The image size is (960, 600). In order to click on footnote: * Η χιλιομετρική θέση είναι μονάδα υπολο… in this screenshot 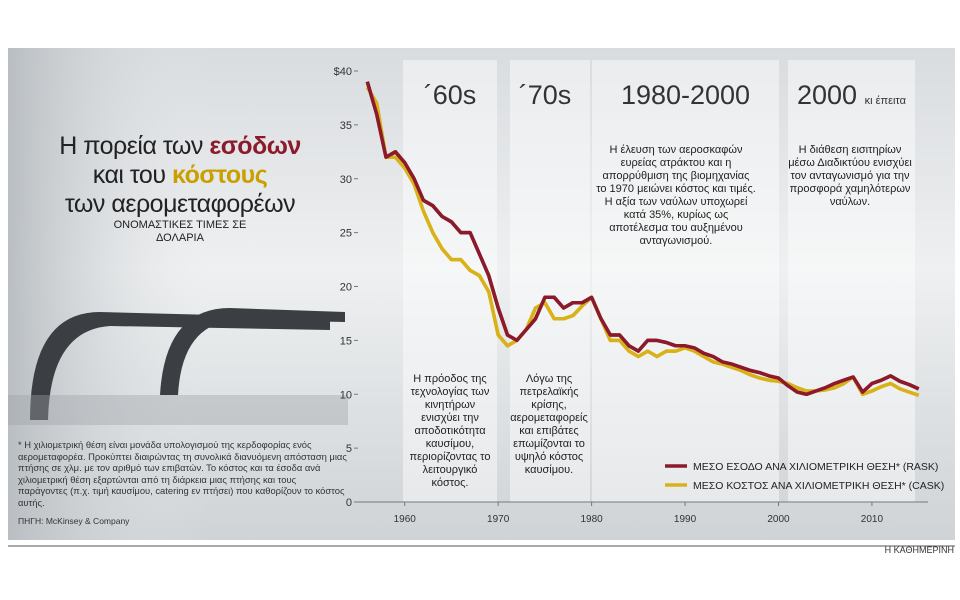, I will do `click(182, 473)`.